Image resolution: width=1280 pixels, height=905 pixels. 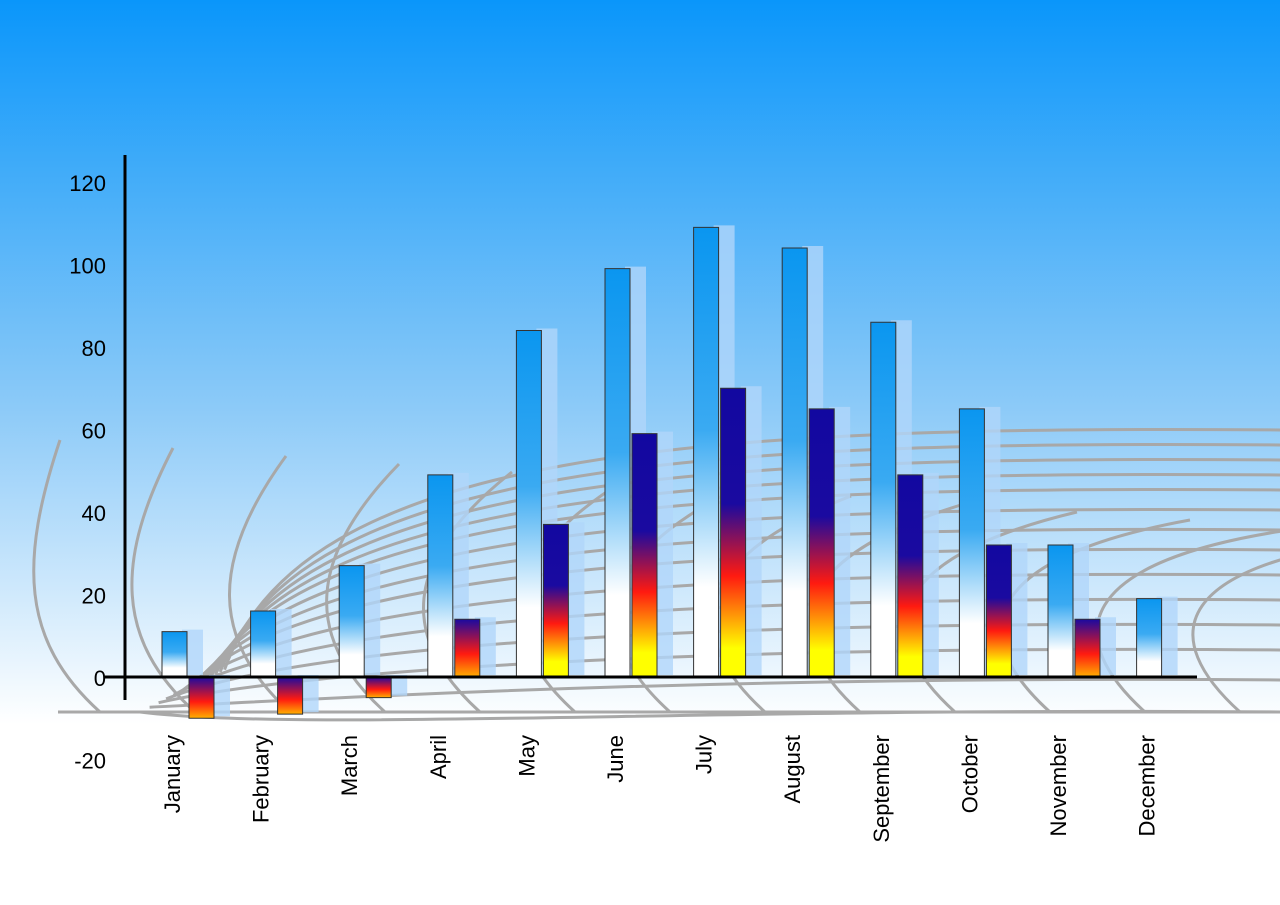 I want to click on x-tick-label: January, so click(x=172, y=774).